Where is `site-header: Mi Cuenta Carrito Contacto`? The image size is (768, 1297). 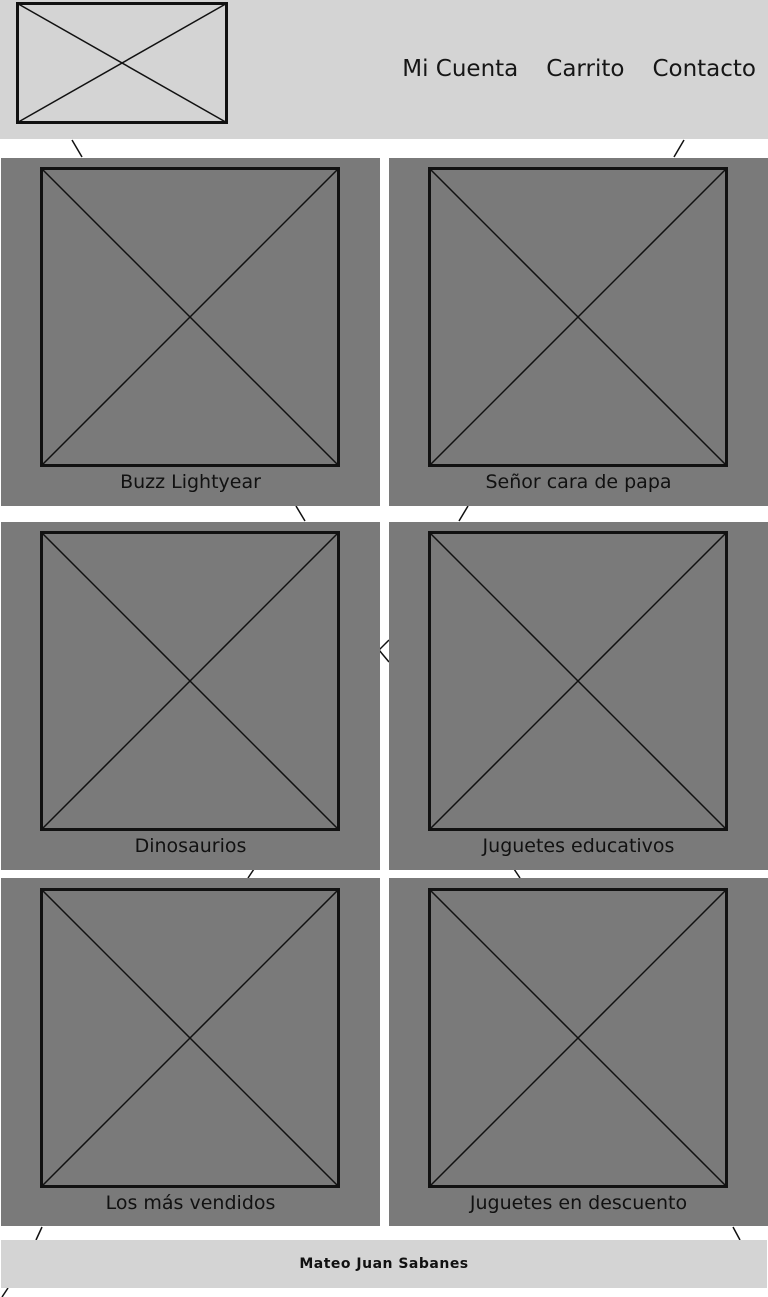 site-header: Mi Cuenta Carrito Contacto is located at coordinates (384, 69).